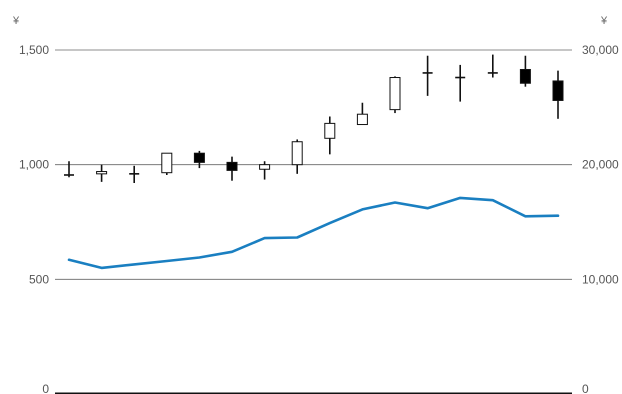  I want to click on right-tick-label-0: 0, so click(585, 388).